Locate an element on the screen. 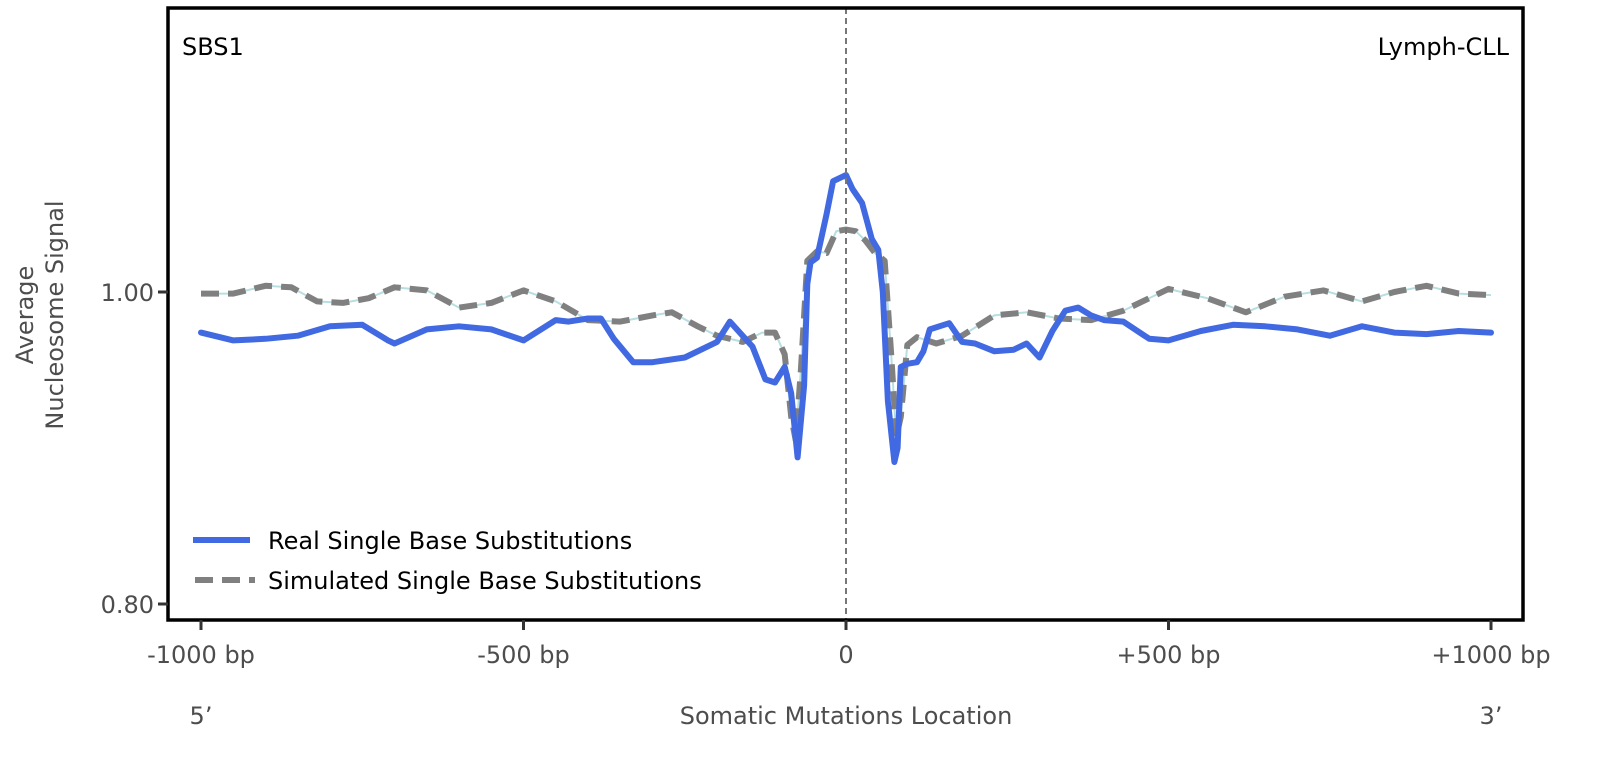 The width and height of the screenshot is (1603, 760). legend-simulated-label: Simulated Single Base Substitutions is located at coordinates (485, 581).